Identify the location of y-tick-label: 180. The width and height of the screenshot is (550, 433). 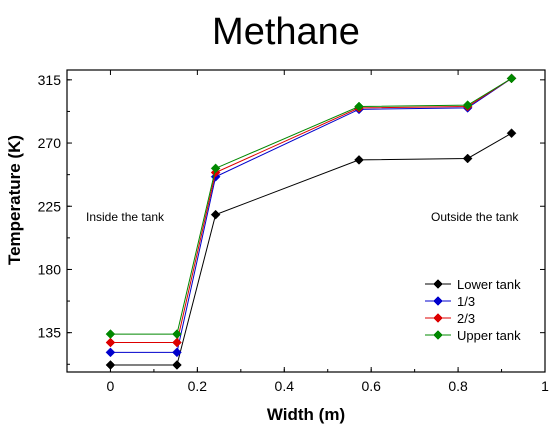
(50, 269).